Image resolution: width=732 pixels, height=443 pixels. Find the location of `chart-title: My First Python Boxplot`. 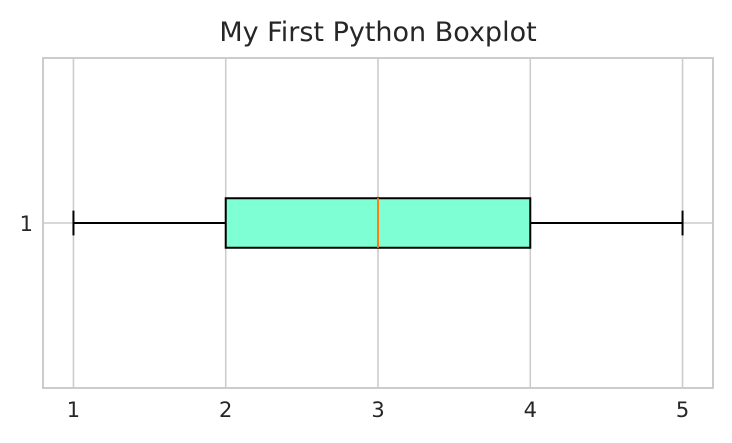

chart-title: My First Python Boxplot is located at coordinates (377, 32).